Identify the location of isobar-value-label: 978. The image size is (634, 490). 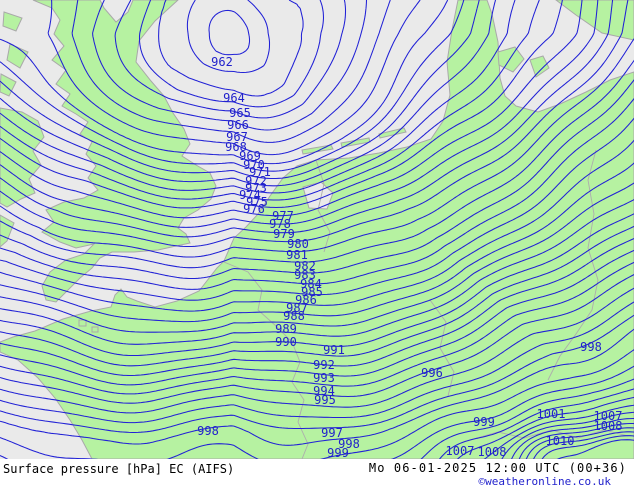
(280, 224).